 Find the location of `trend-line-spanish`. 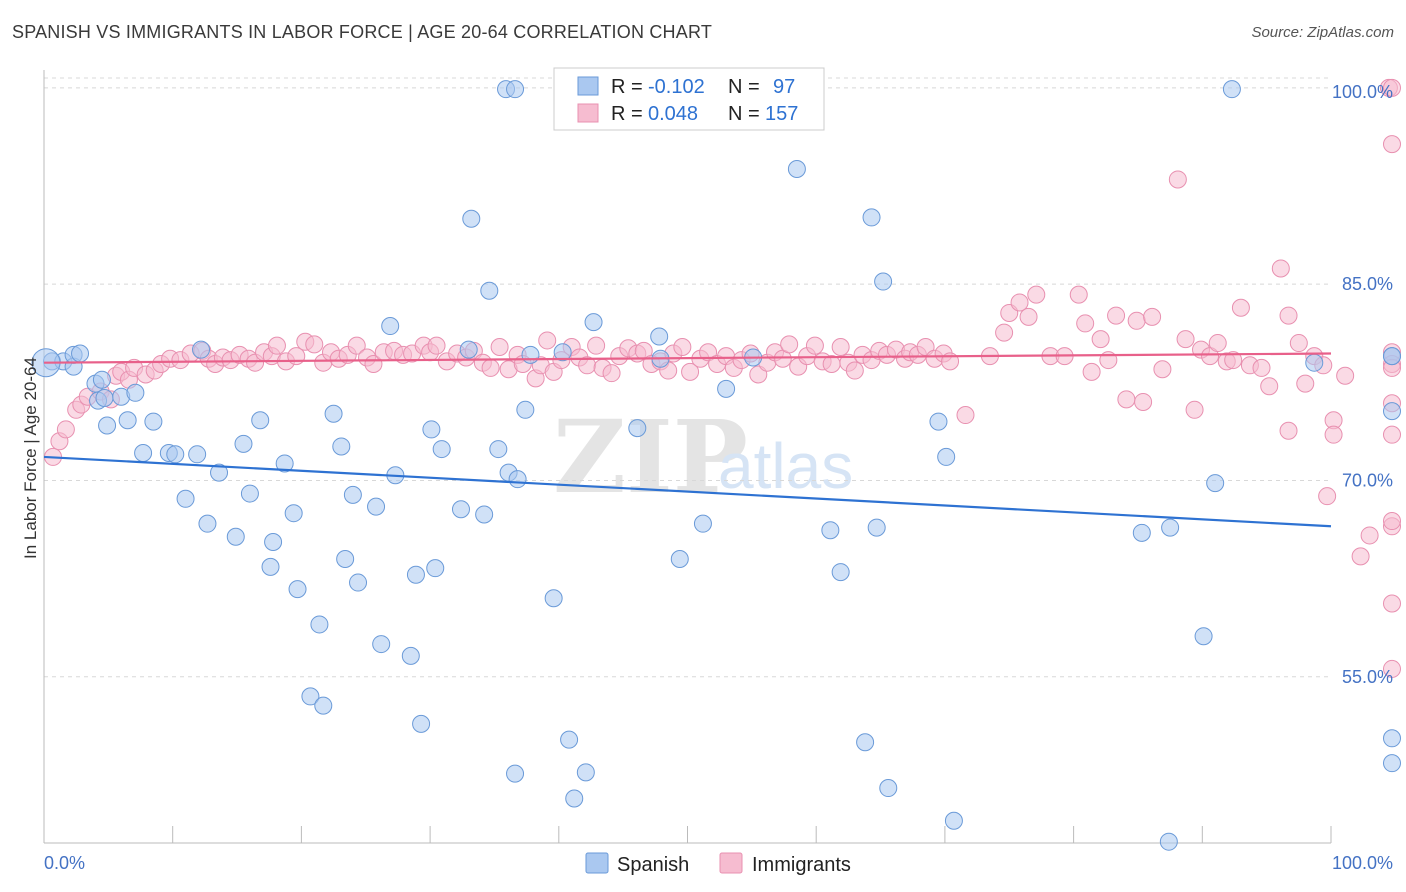

trend-line-spanish is located at coordinates (687, 491).